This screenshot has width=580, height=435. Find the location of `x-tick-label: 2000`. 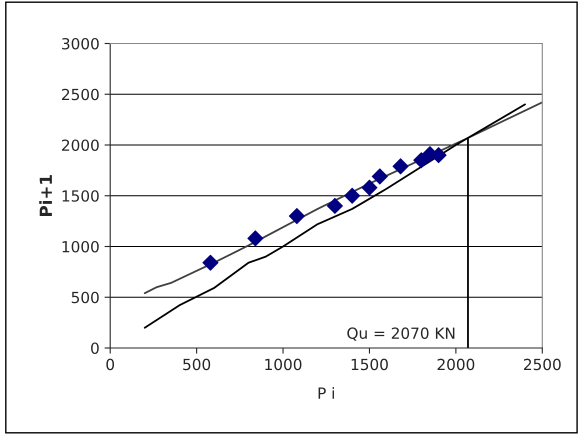

x-tick-label: 2000 is located at coordinates (456, 364).